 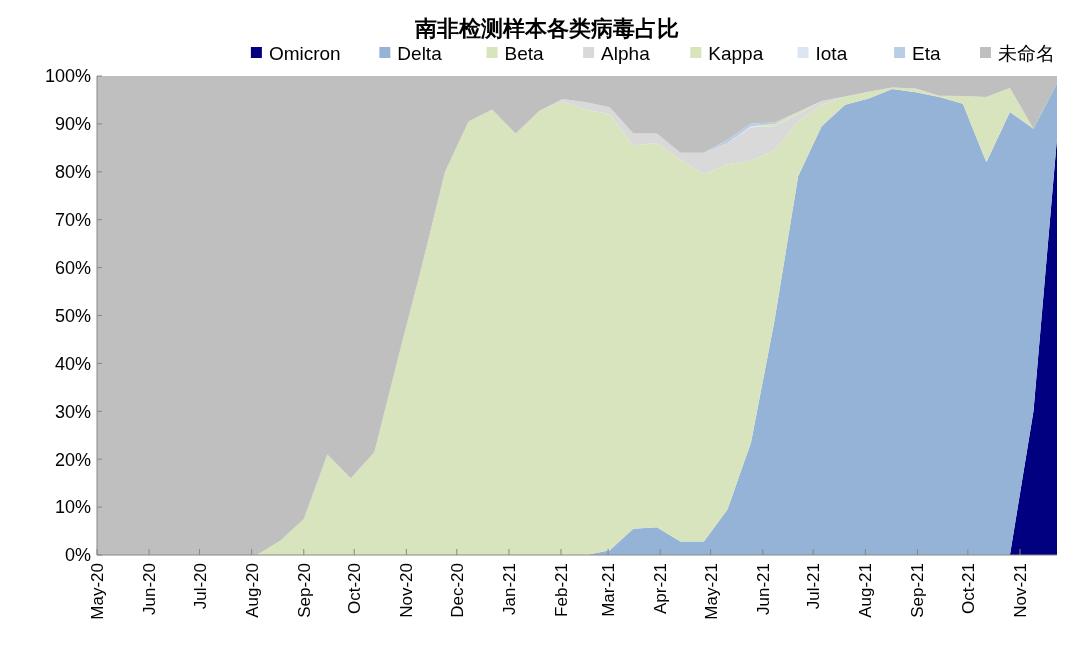 I want to click on legend-label: 未命名, so click(x=1026, y=53).